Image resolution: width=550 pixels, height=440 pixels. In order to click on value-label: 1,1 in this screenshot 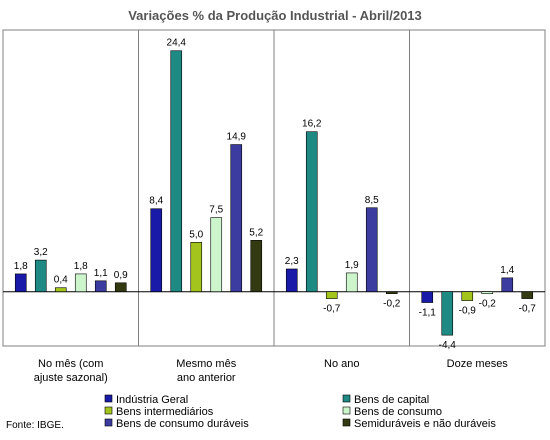, I will do `click(101, 273)`.